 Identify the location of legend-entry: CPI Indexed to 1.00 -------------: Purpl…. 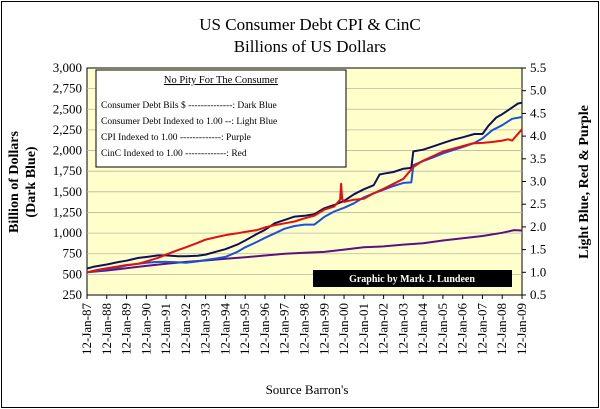
(176, 138).